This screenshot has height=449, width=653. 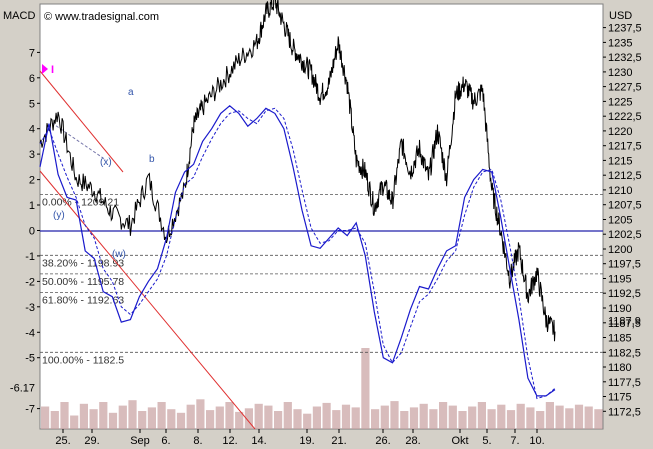 What do you see at coordinates (83, 301) in the screenshot?
I see `fib-level-label: 61.80% - 1192.63` at bounding box center [83, 301].